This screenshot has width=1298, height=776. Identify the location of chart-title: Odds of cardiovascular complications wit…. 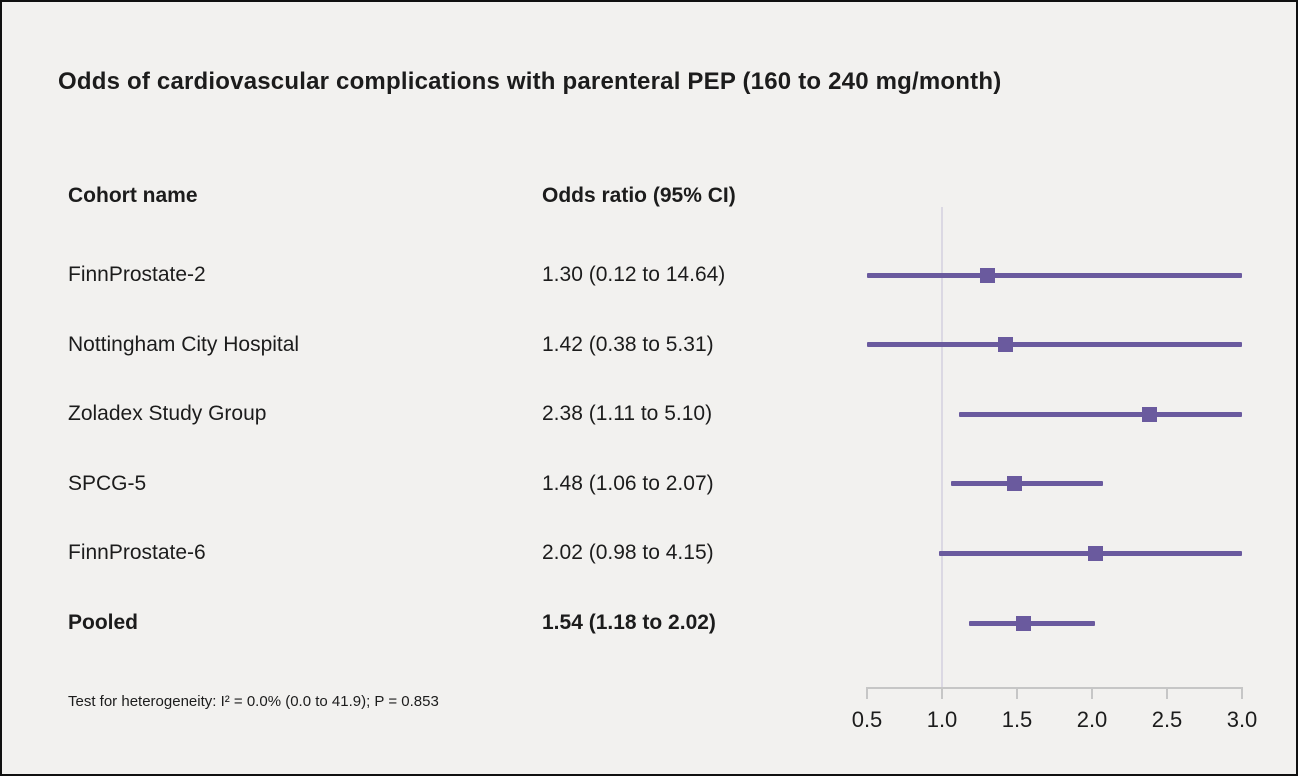
(530, 81).